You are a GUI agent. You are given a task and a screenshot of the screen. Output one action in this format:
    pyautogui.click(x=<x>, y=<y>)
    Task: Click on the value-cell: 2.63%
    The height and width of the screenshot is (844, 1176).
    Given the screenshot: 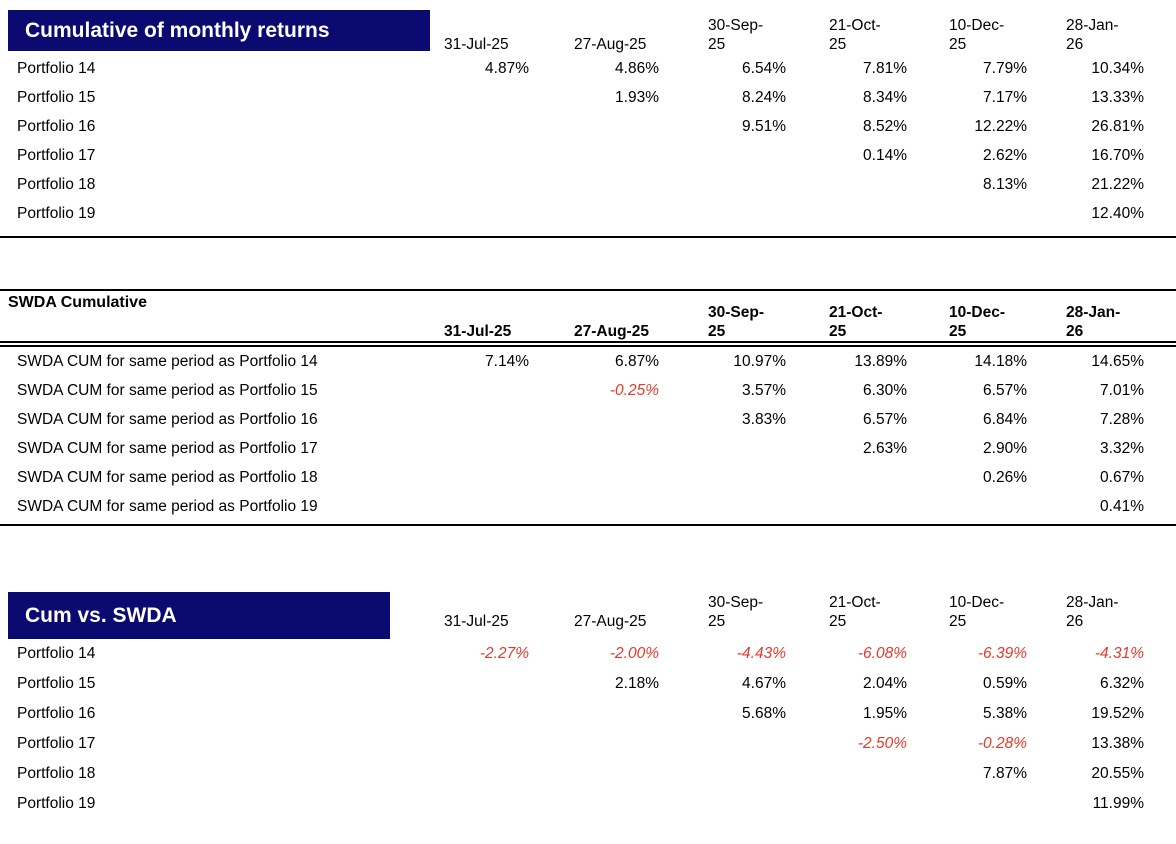 What is the action you would take?
    pyautogui.click(x=885, y=448)
    